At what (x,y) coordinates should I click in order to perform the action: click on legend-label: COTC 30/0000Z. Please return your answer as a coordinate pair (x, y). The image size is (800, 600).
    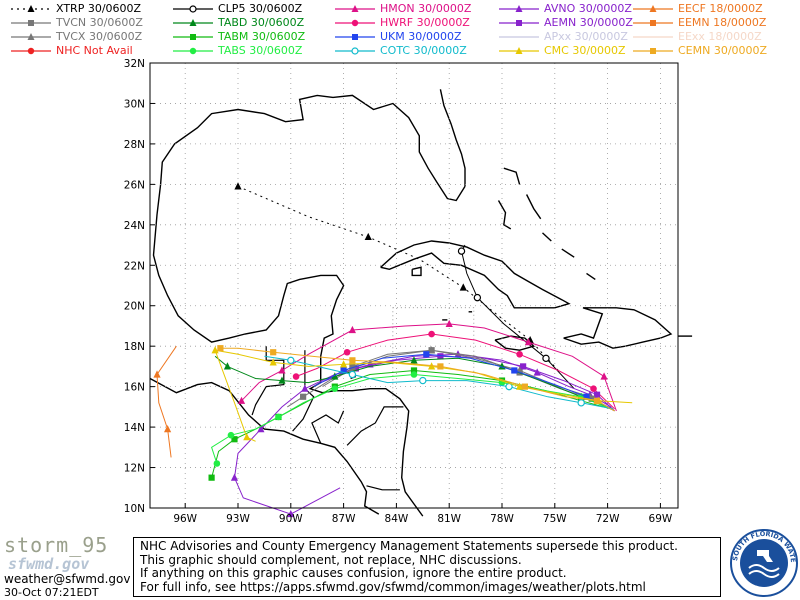
    Looking at the image, I should click on (423, 50).